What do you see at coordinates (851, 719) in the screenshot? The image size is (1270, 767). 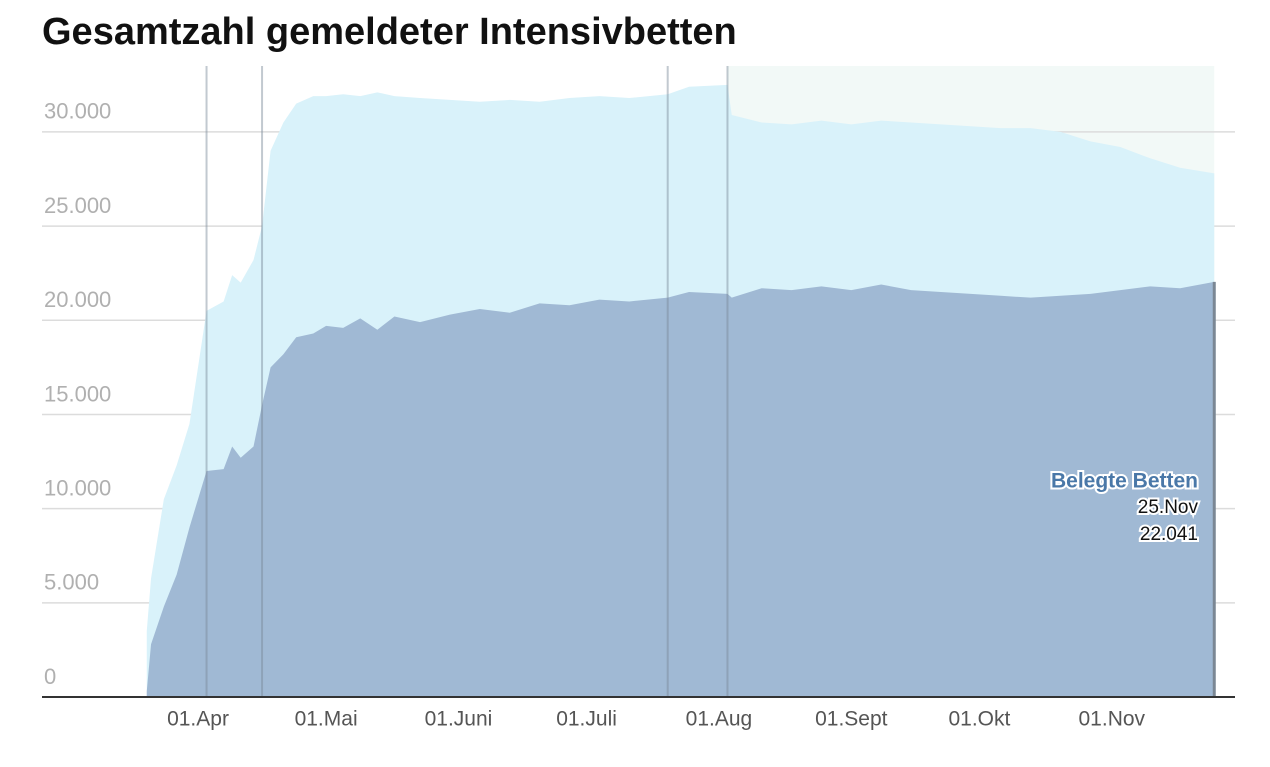 I see `x-tick-label: 01.Sept` at bounding box center [851, 719].